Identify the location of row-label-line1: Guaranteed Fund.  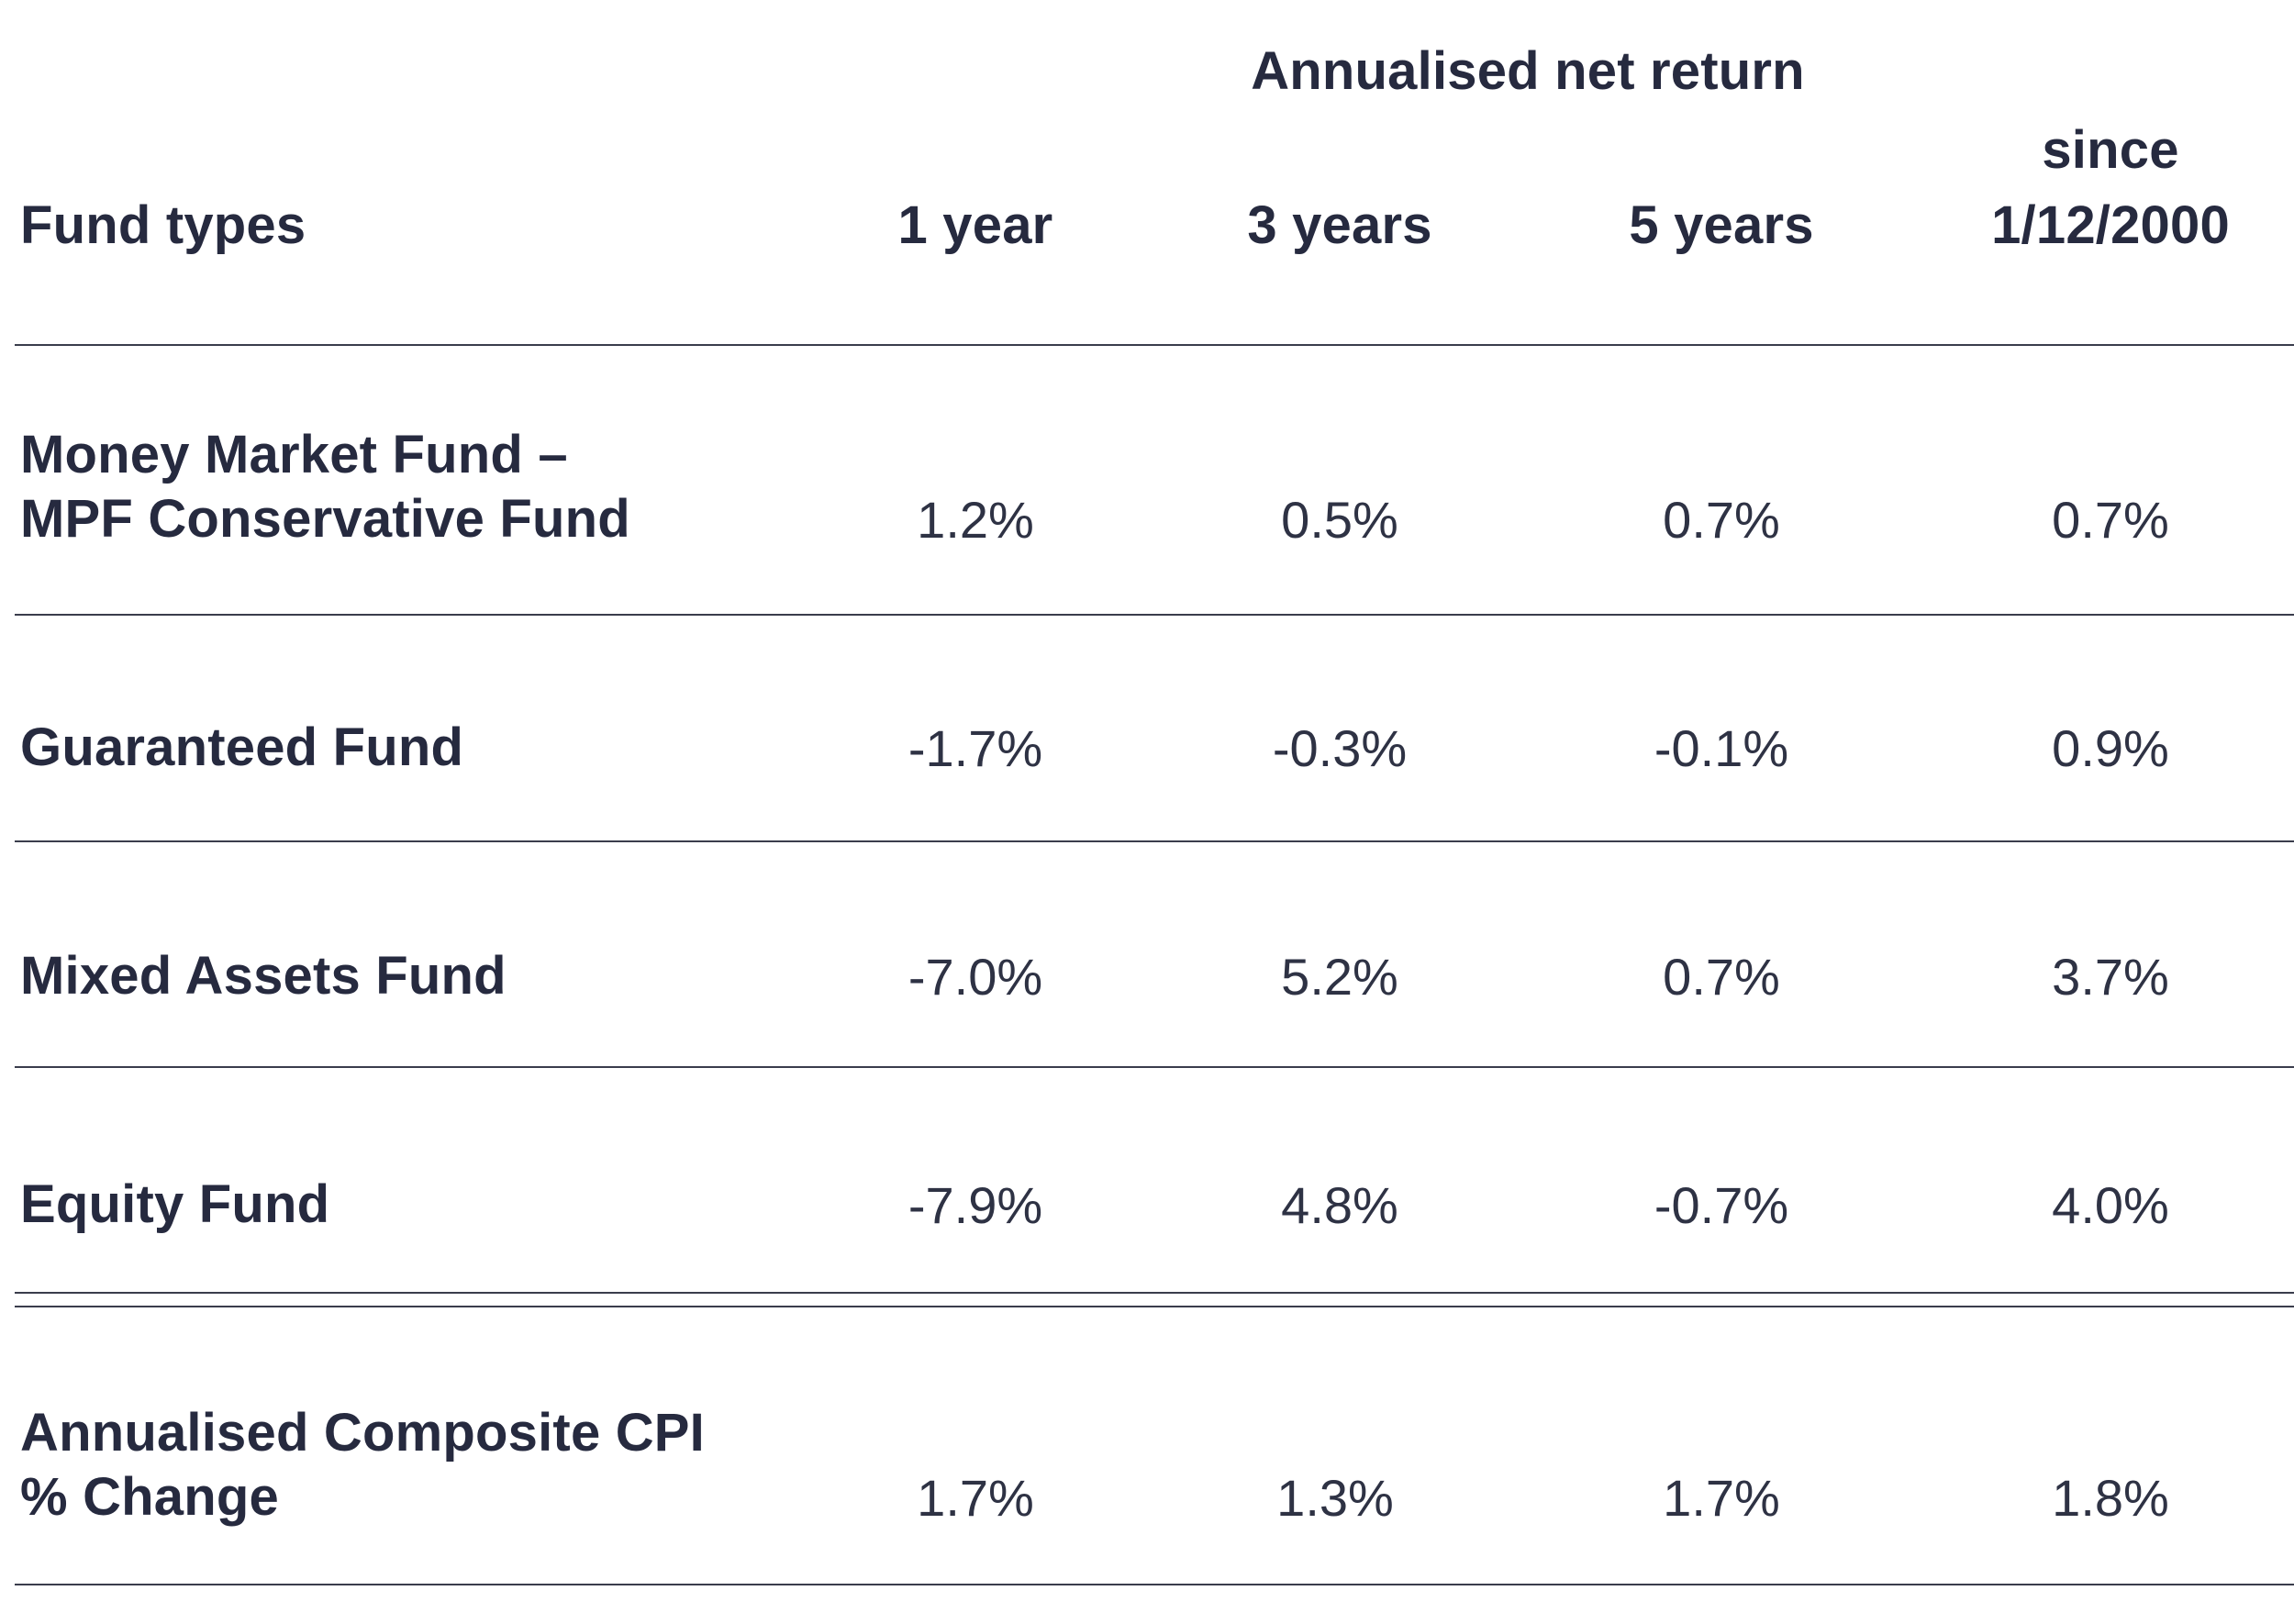
(242, 747).